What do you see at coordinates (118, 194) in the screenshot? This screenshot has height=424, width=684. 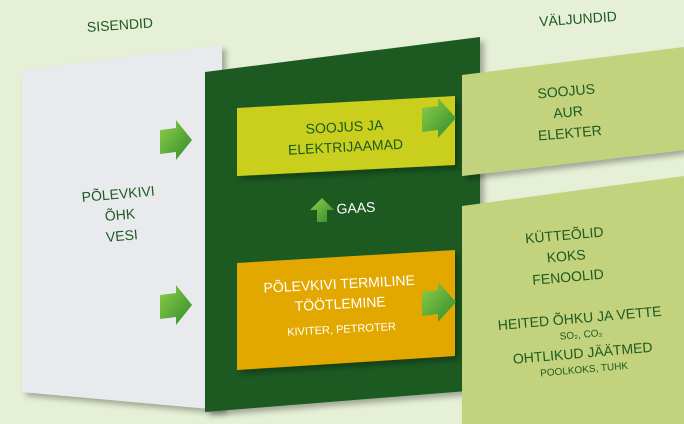 I see `input-item: PÕLEVKIVI` at bounding box center [118, 194].